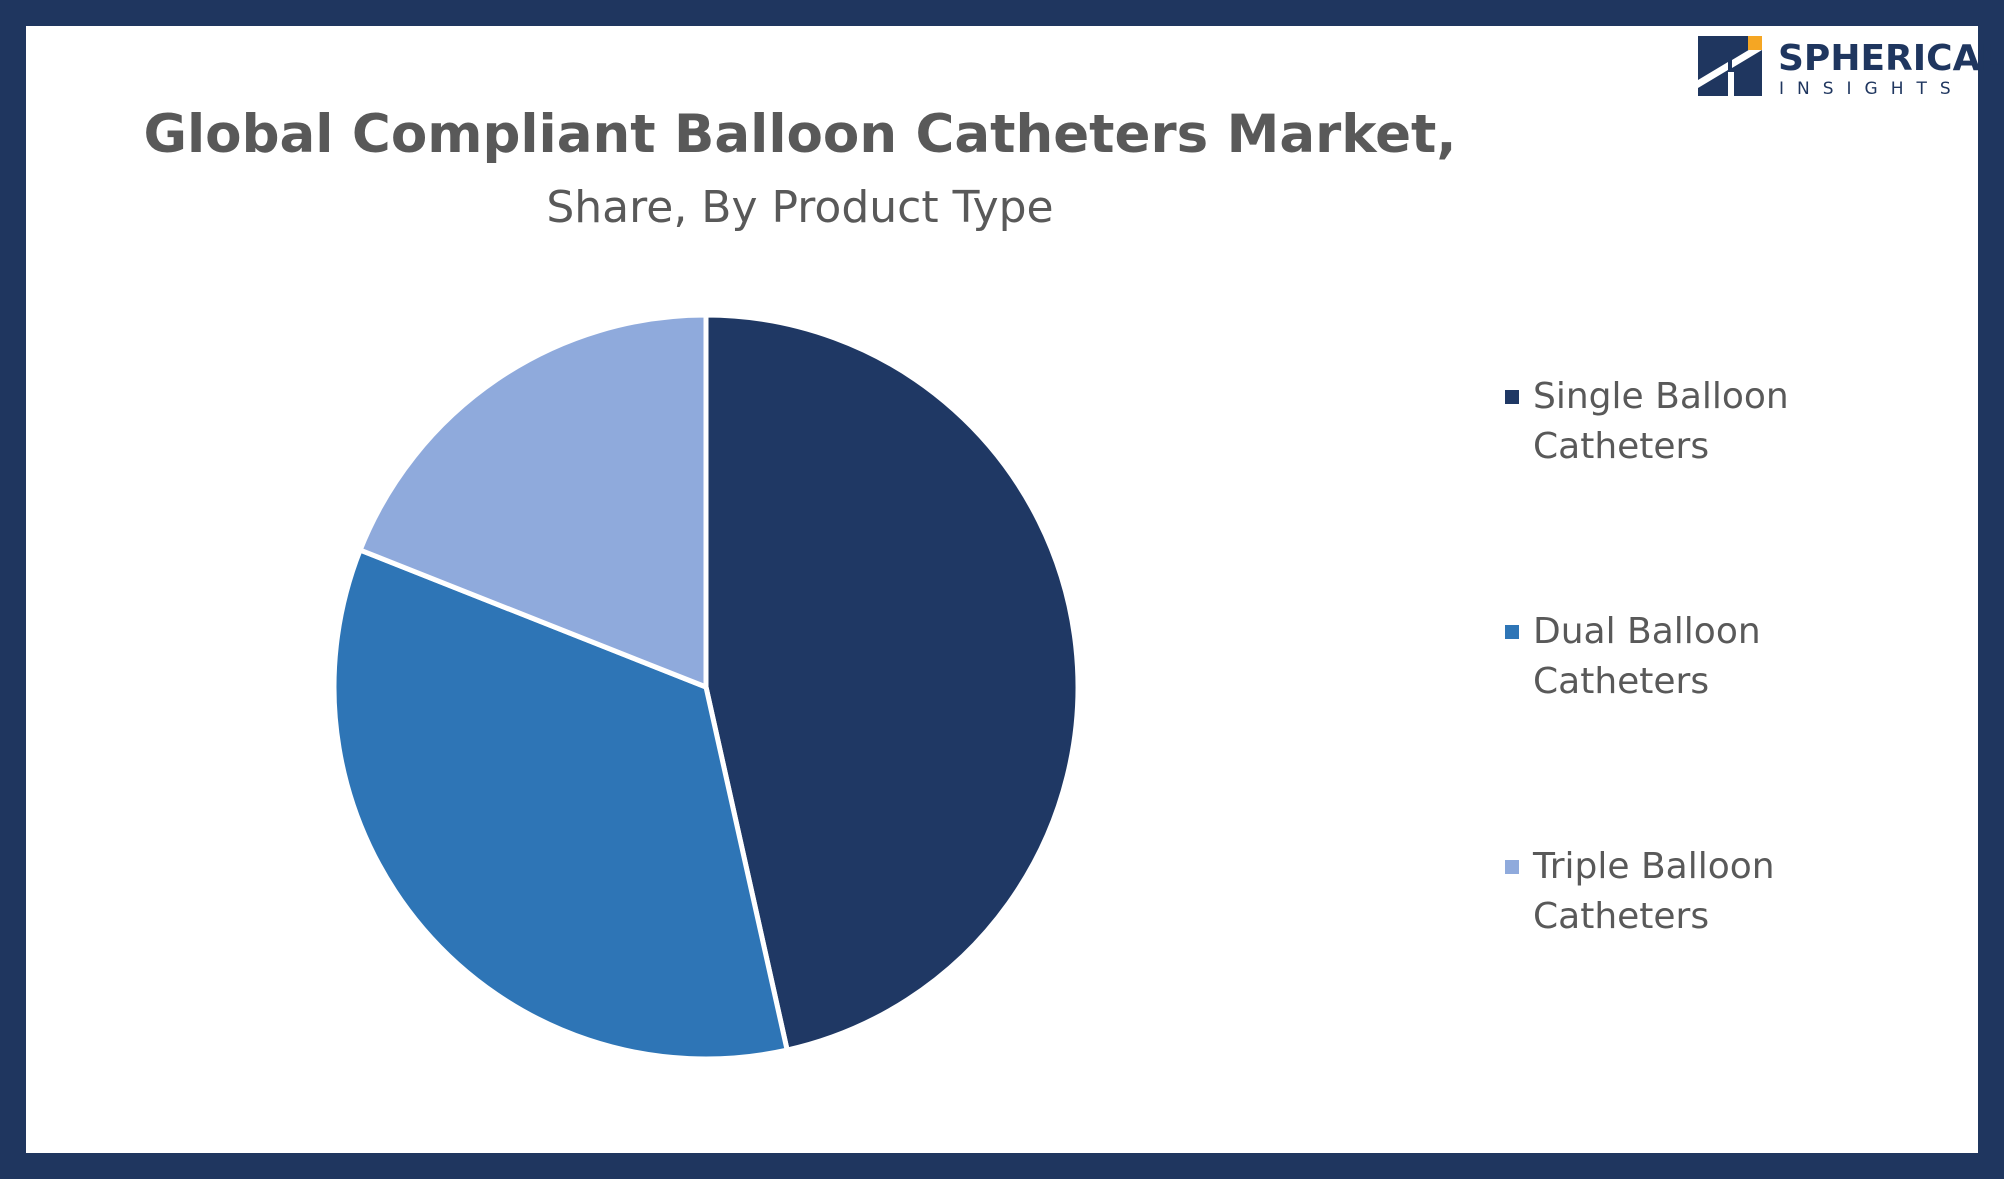 Image resolution: width=2004 pixels, height=1179 pixels. I want to click on pie-slice-triple-balloon-catheters, so click(533, 501).